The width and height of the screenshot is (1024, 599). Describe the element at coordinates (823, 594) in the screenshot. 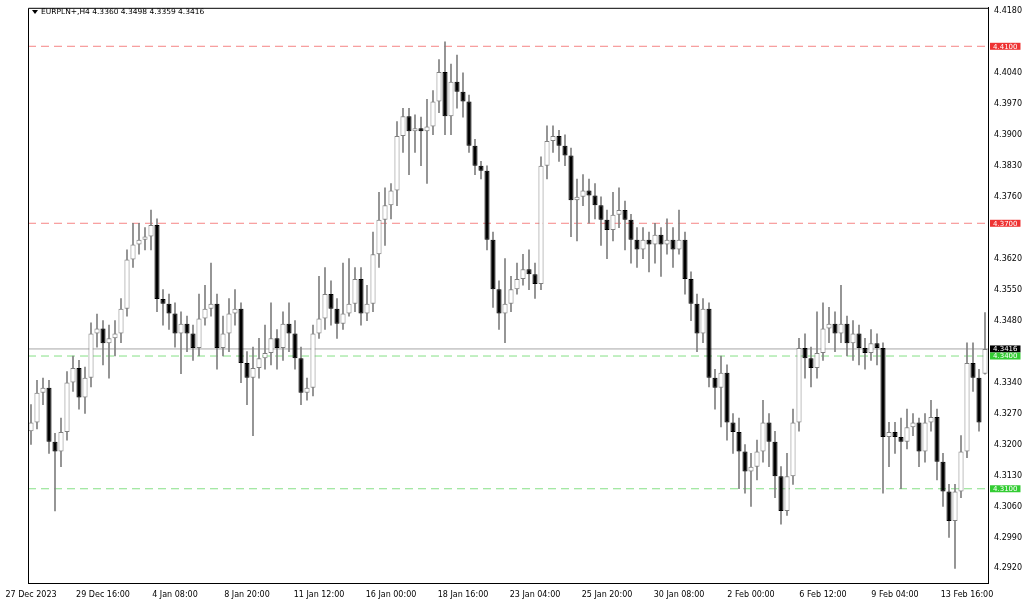

I see `x-tick-label: 6 Feb 12:00` at that location.